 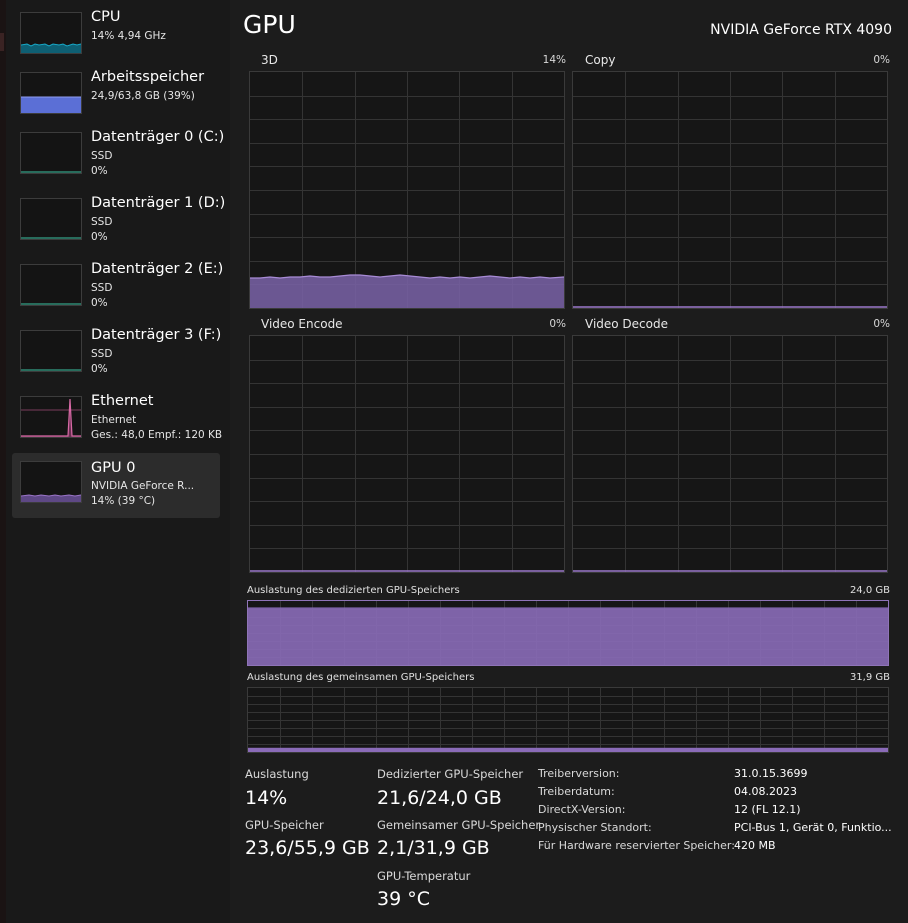 What do you see at coordinates (51, 219) in the screenshot?
I see `disk-d-thumbnail` at bounding box center [51, 219].